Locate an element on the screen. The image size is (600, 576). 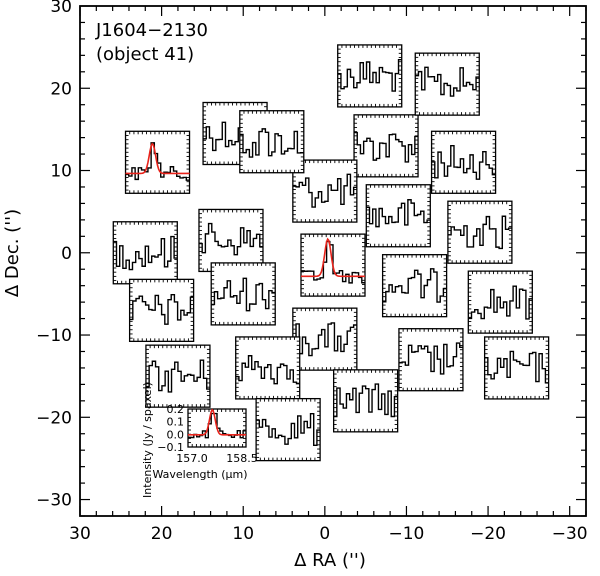
y-tick-label: 20 is located at coordinates (61, 89).